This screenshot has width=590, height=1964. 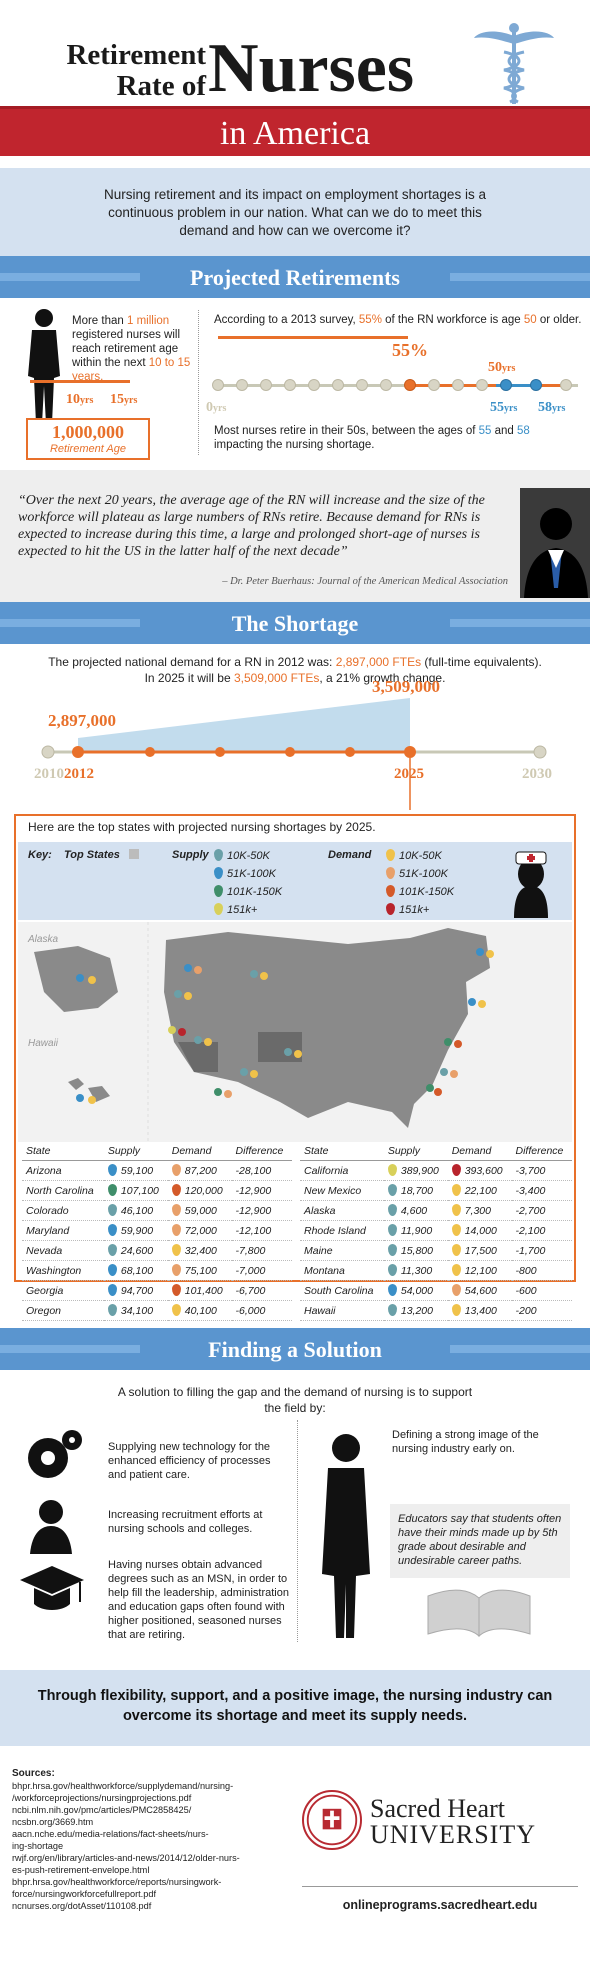 I want to click on state-name: Montana, so click(x=324, y=1270).